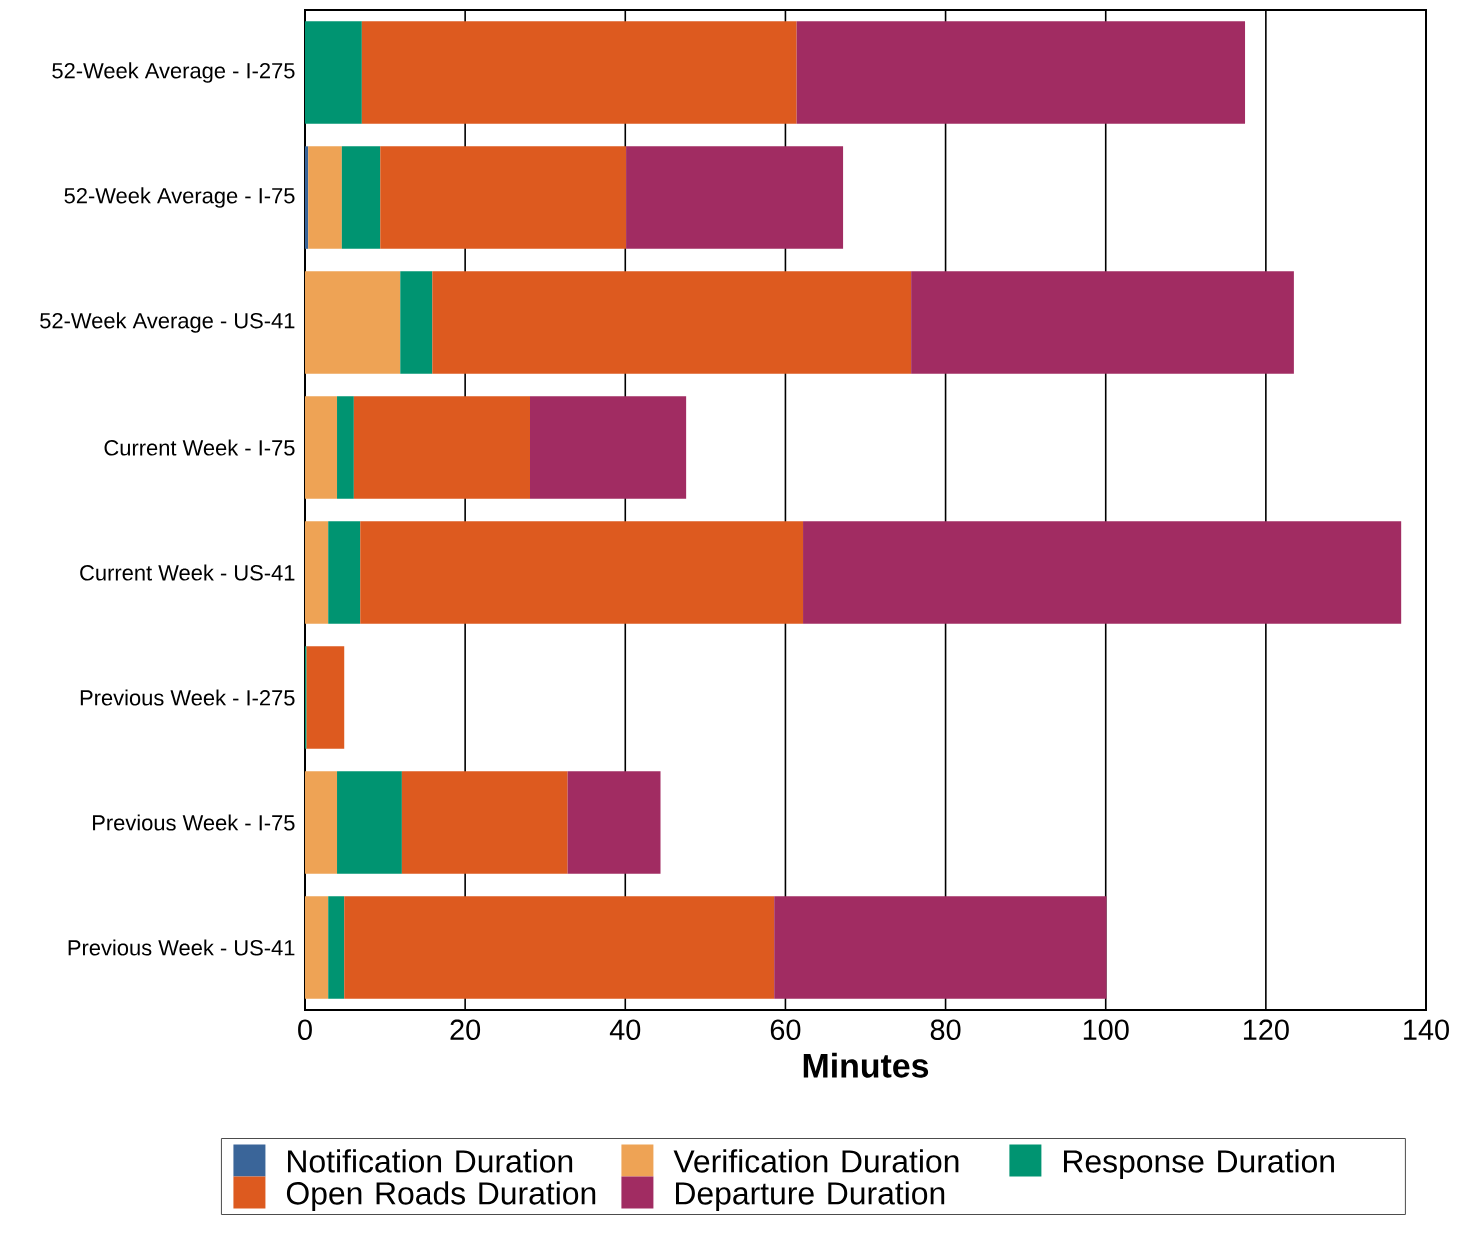 The height and width of the screenshot is (1252, 1472). What do you see at coordinates (430, 1161) in the screenshot?
I see `legend-label: Notification Duration` at bounding box center [430, 1161].